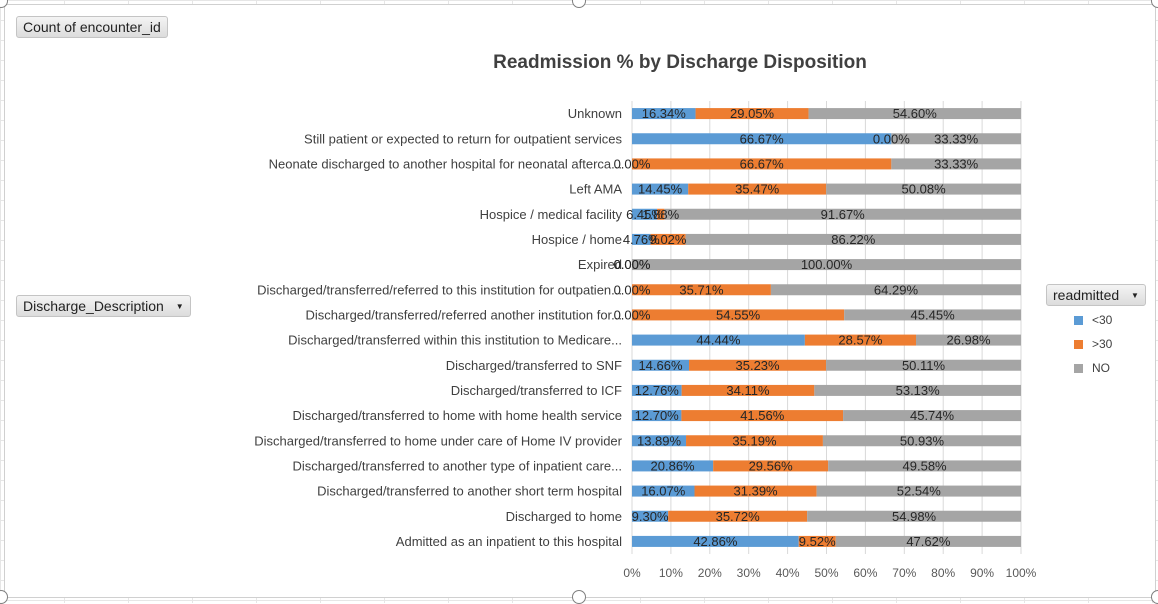 The image size is (1158, 604). What do you see at coordinates (671, 573) in the screenshot?
I see `x-tick-label: 10%` at bounding box center [671, 573].